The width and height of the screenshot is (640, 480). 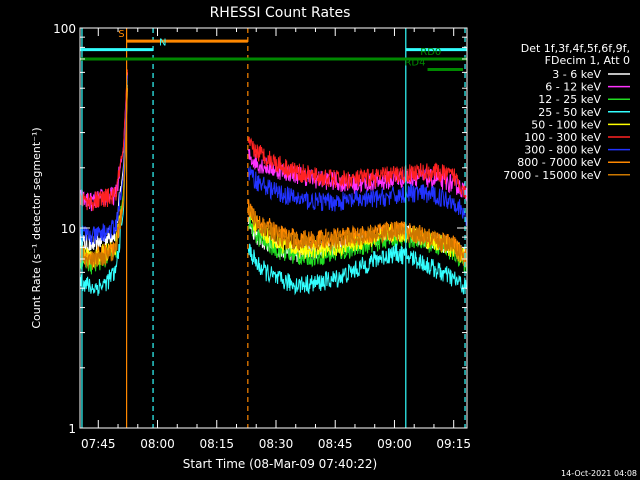 What do you see at coordinates (280, 13) in the screenshot?
I see `chart-title: RHESSI Count Rates` at bounding box center [280, 13].